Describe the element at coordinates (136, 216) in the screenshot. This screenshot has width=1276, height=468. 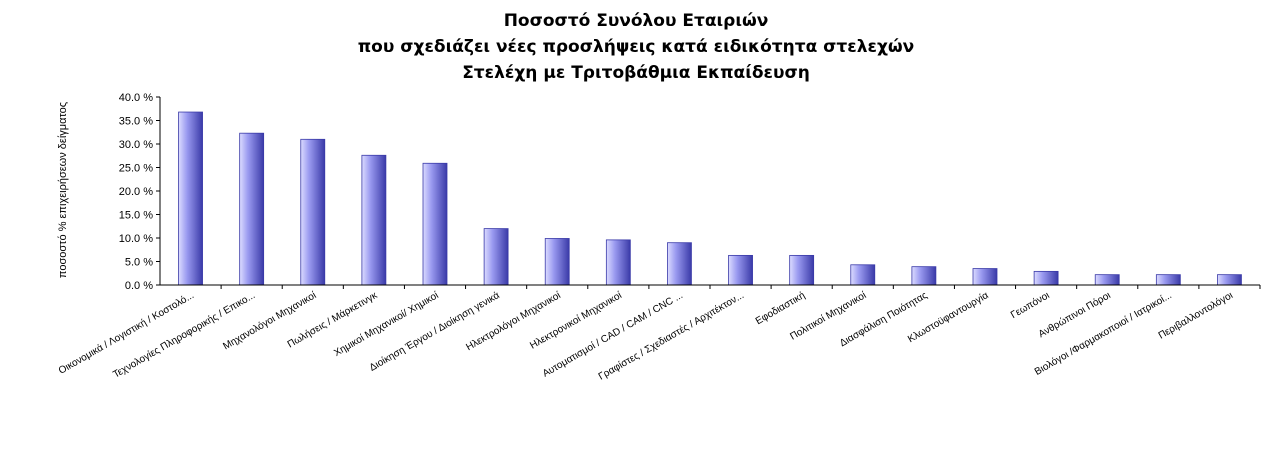
I see `y-tick-label: 15.0 %` at that location.